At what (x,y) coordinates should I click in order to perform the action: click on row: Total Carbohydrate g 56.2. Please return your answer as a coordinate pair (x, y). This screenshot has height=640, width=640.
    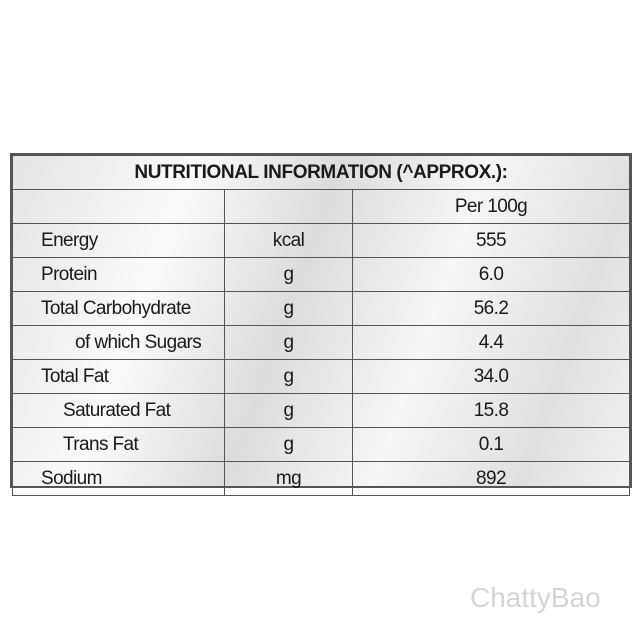
    Looking at the image, I should click on (321, 308).